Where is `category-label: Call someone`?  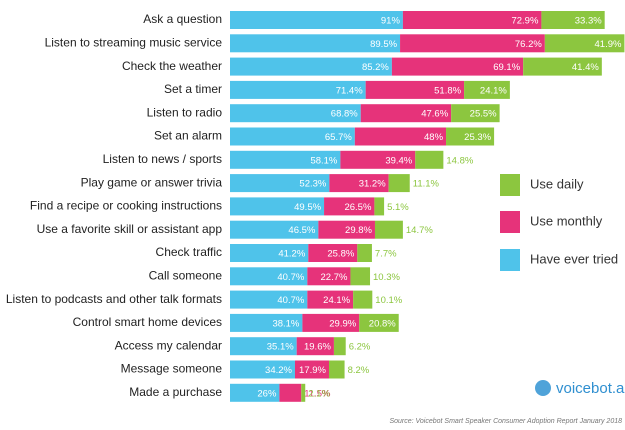
category-label: Call someone is located at coordinates (186, 275).